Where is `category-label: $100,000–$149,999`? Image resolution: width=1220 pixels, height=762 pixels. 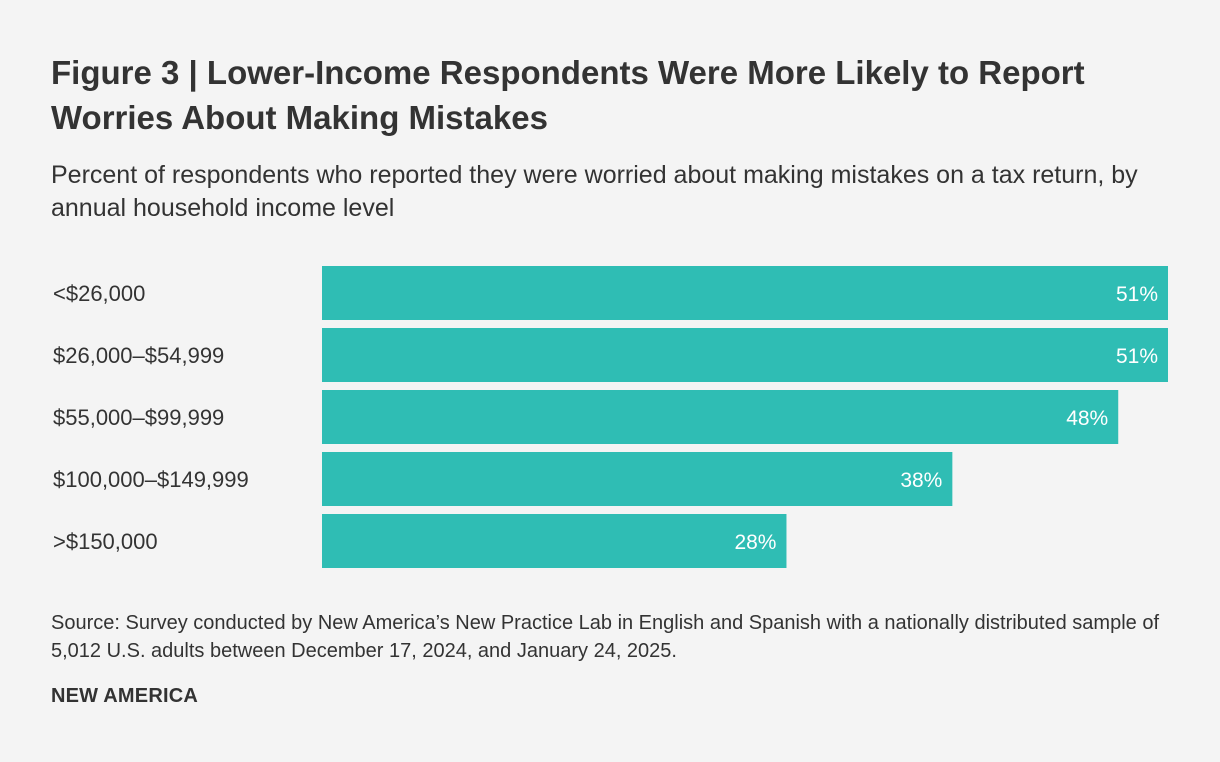 category-label: $100,000–$149,999 is located at coordinates (151, 479).